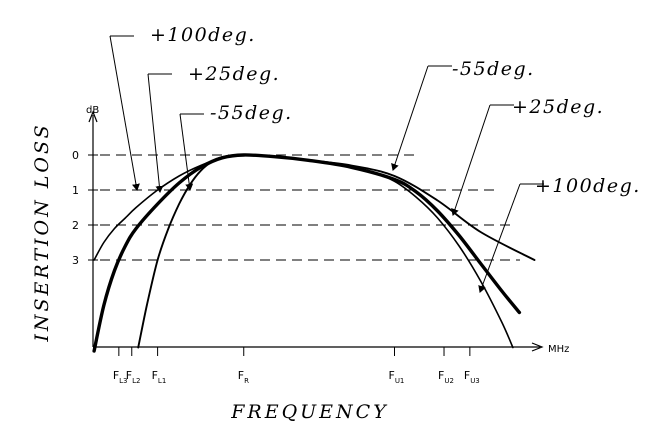  What do you see at coordinates (236, 146) in the screenshot?
I see `annotation-55deg-lower: -55deg.` at bounding box center [236, 146].